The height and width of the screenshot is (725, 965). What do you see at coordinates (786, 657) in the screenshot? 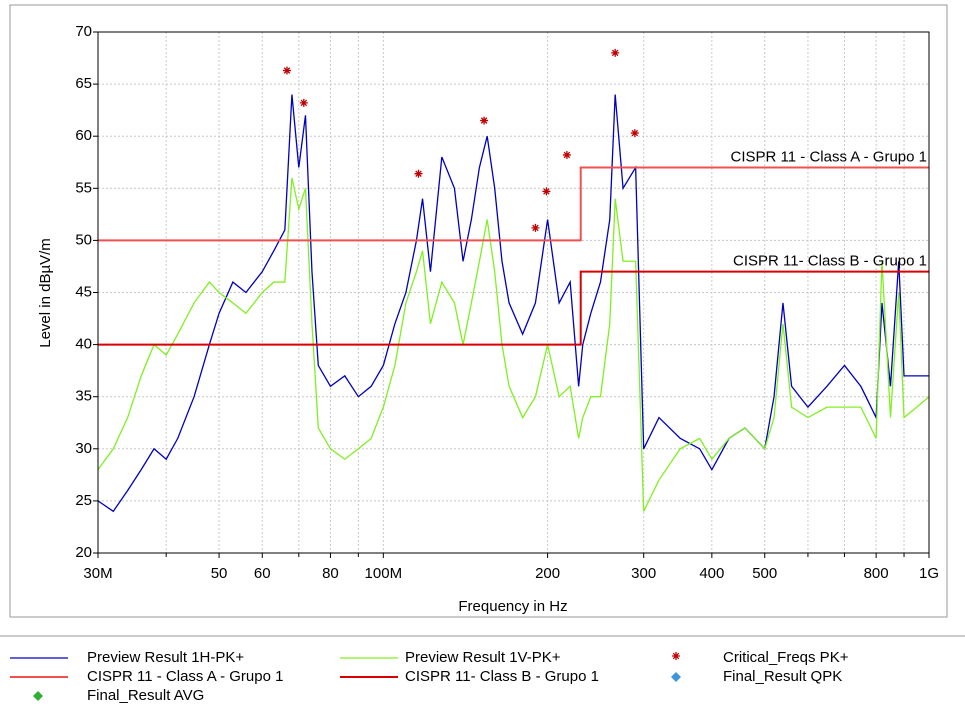
I see `legend-label: Critical_Freqs PK+` at bounding box center [786, 657].